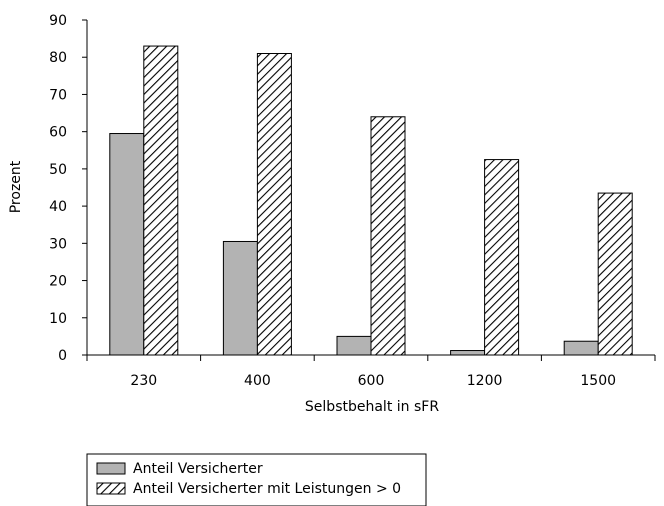 The image size is (664, 506). Describe the element at coordinates (58, 58) in the screenshot. I see `y-tick-label: 80` at that location.